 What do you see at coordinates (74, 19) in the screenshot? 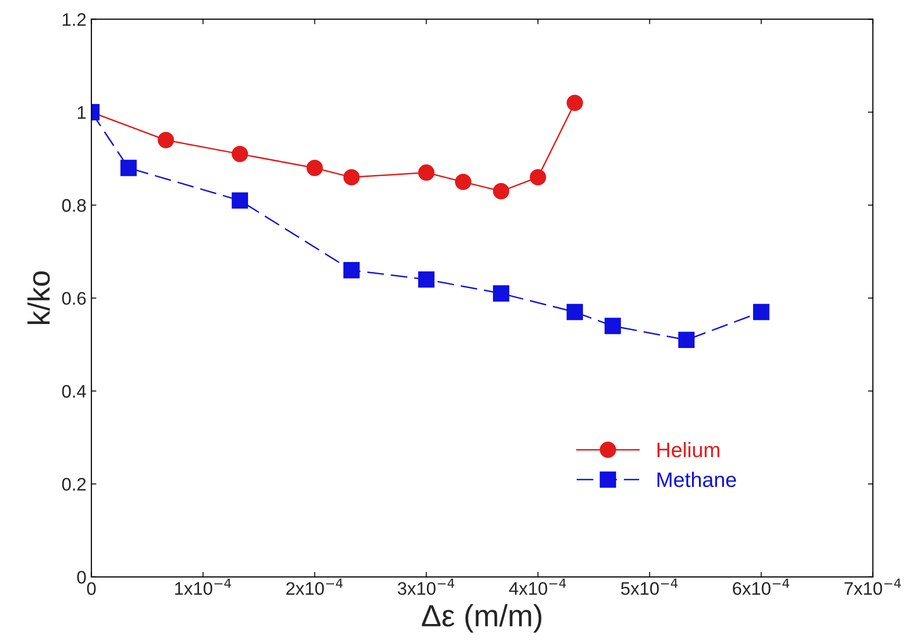
I see `y-tick-label: 1.2` at bounding box center [74, 19].